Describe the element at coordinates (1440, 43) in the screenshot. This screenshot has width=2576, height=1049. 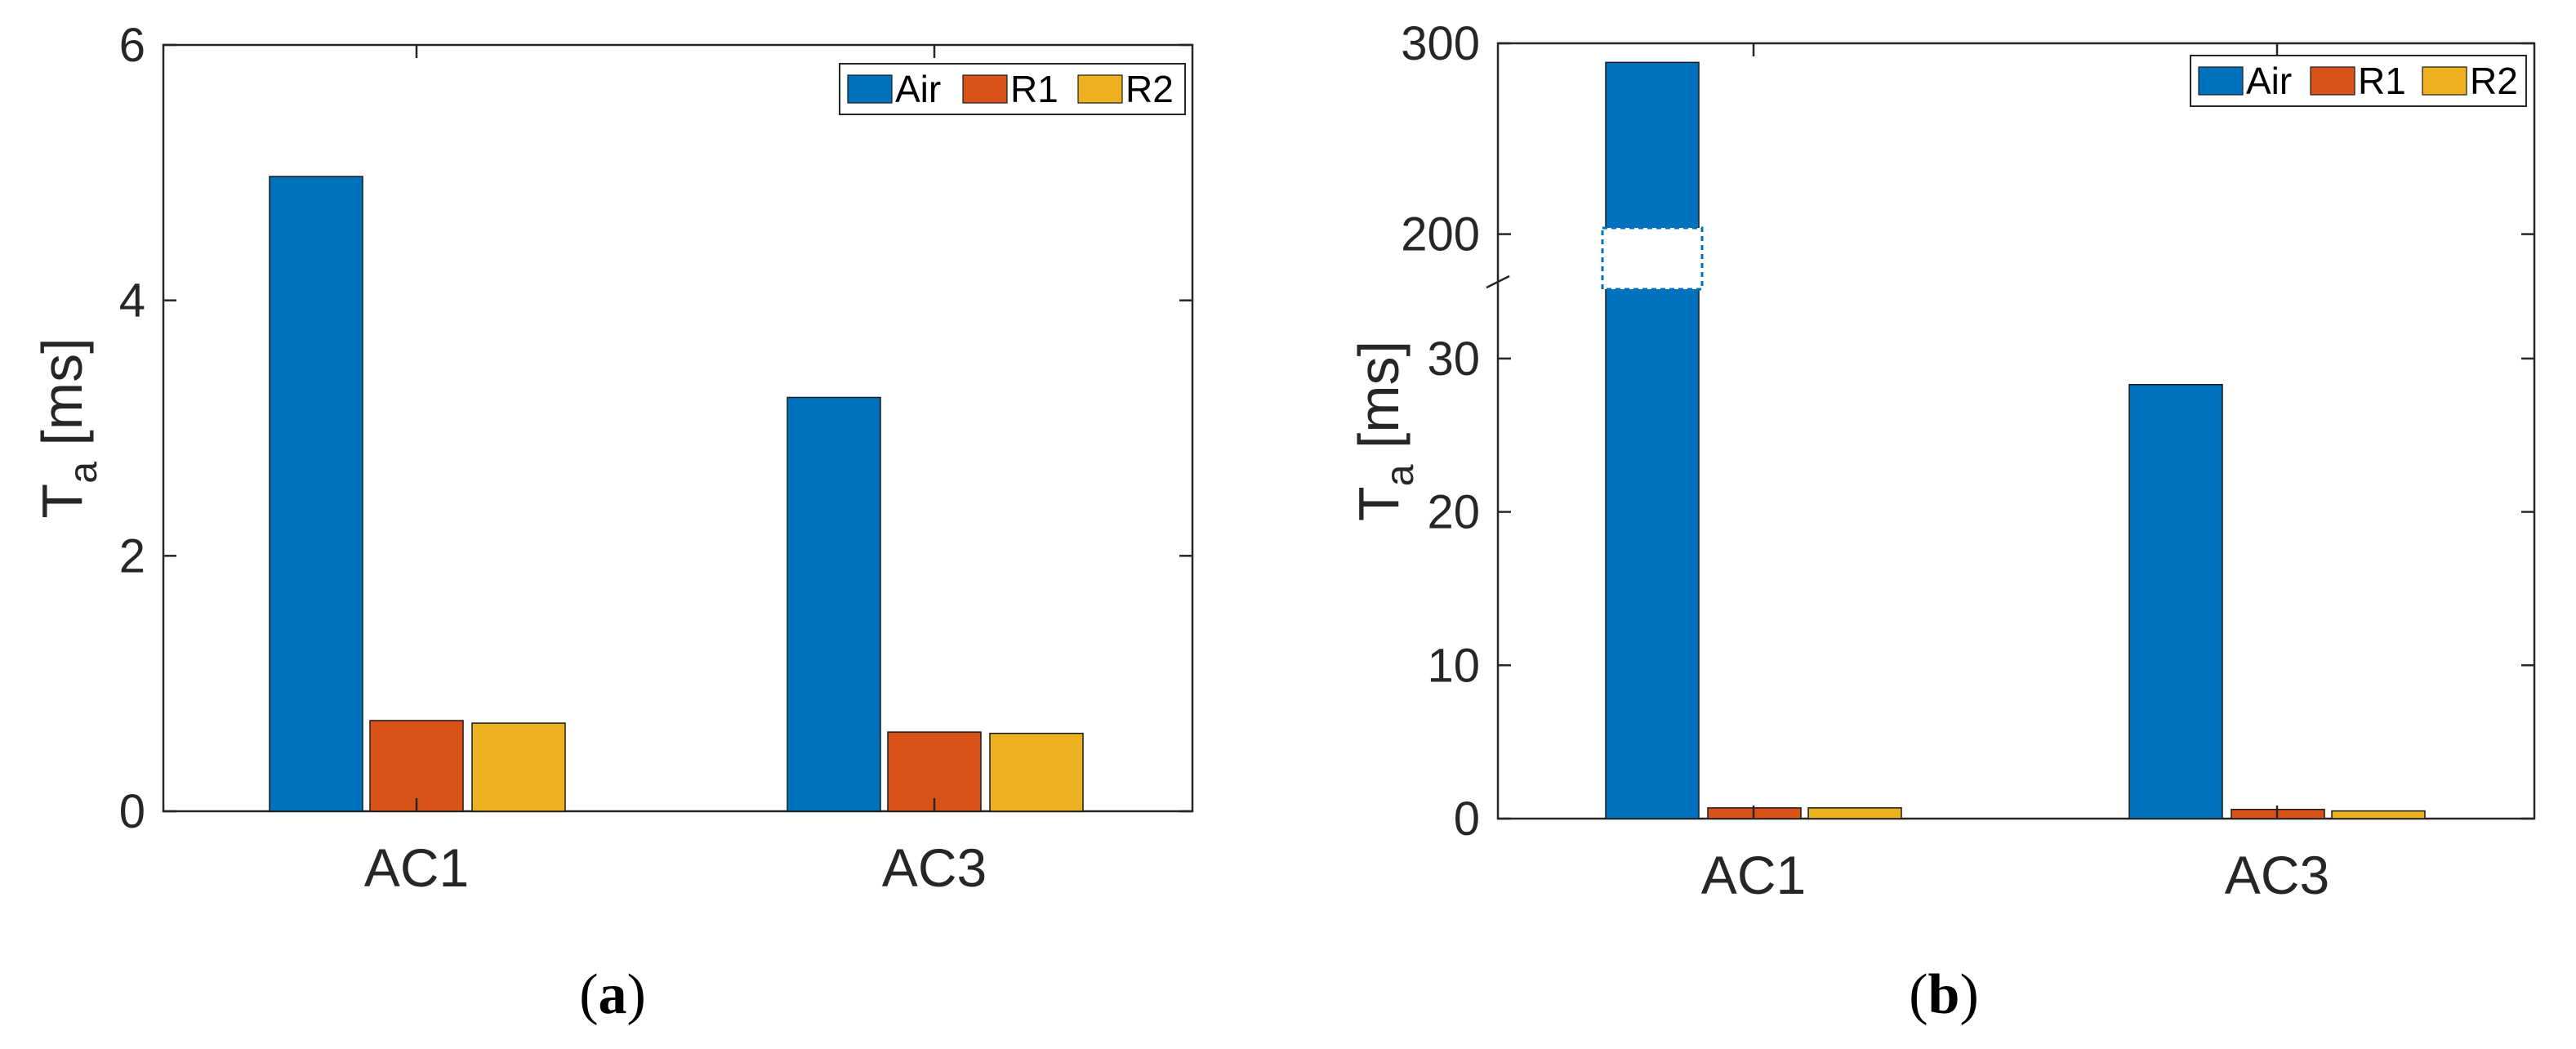
I see `y-tick-label: 300` at that location.